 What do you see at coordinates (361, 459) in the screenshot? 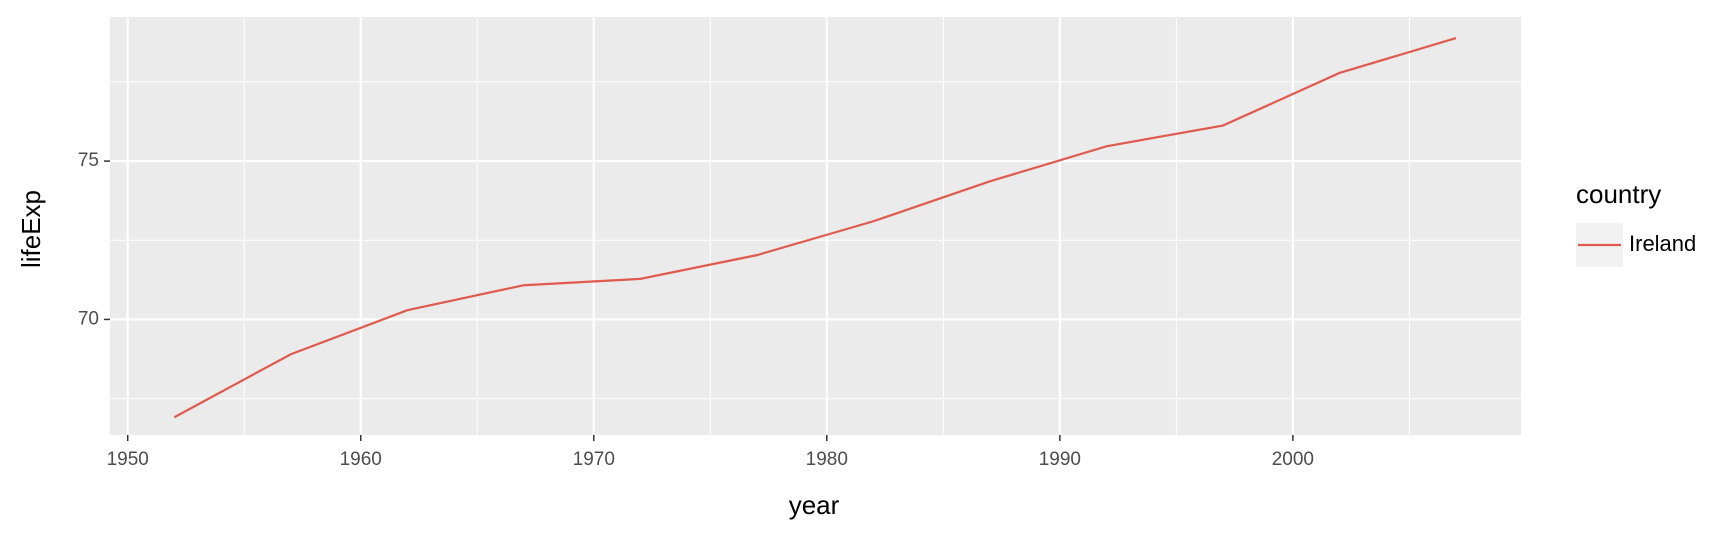
I see `x-tick-label: 1960` at bounding box center [361, 459].